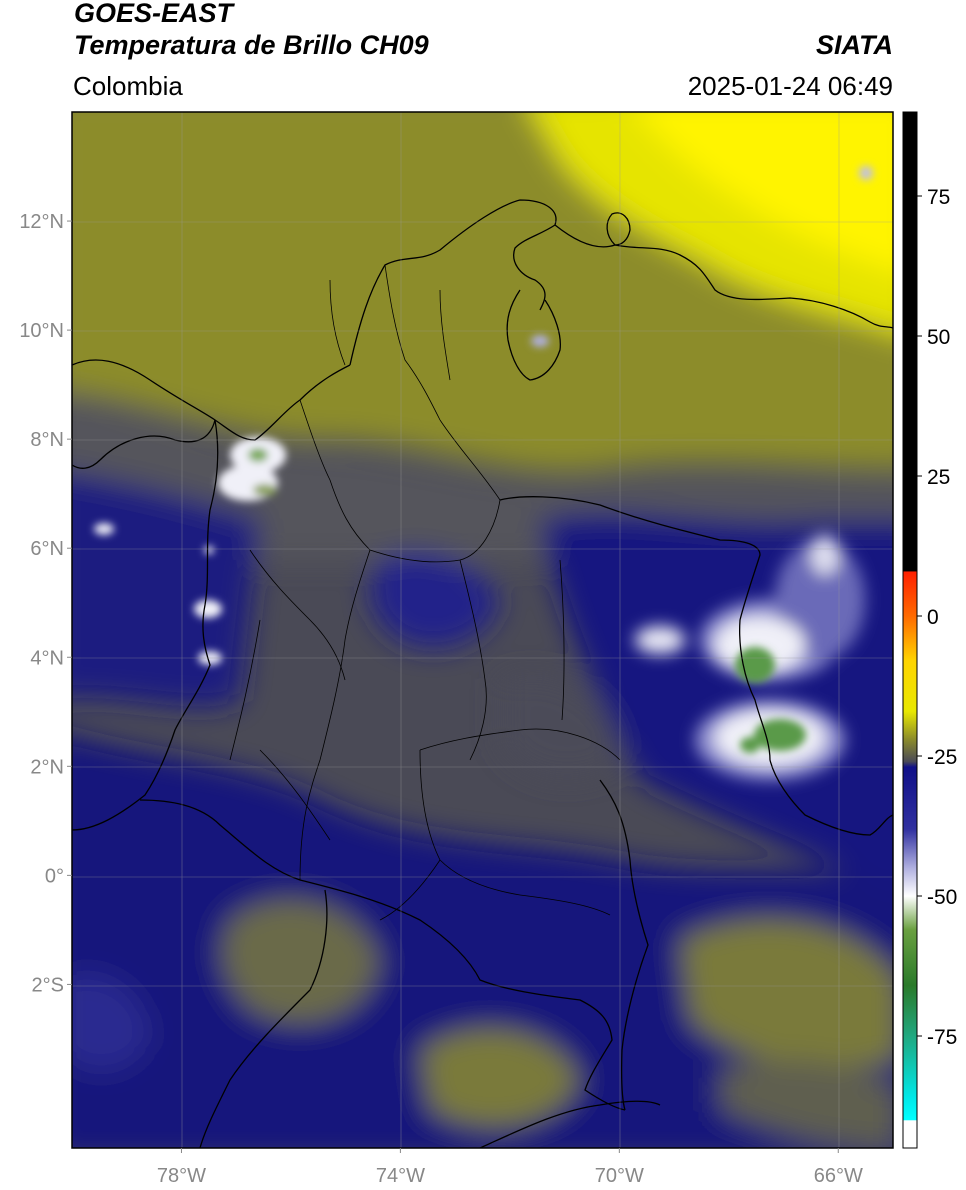 This screenshot has height=1190, width=966. I want to click on lon-tick-label: 74°W, so click(400, 1176).